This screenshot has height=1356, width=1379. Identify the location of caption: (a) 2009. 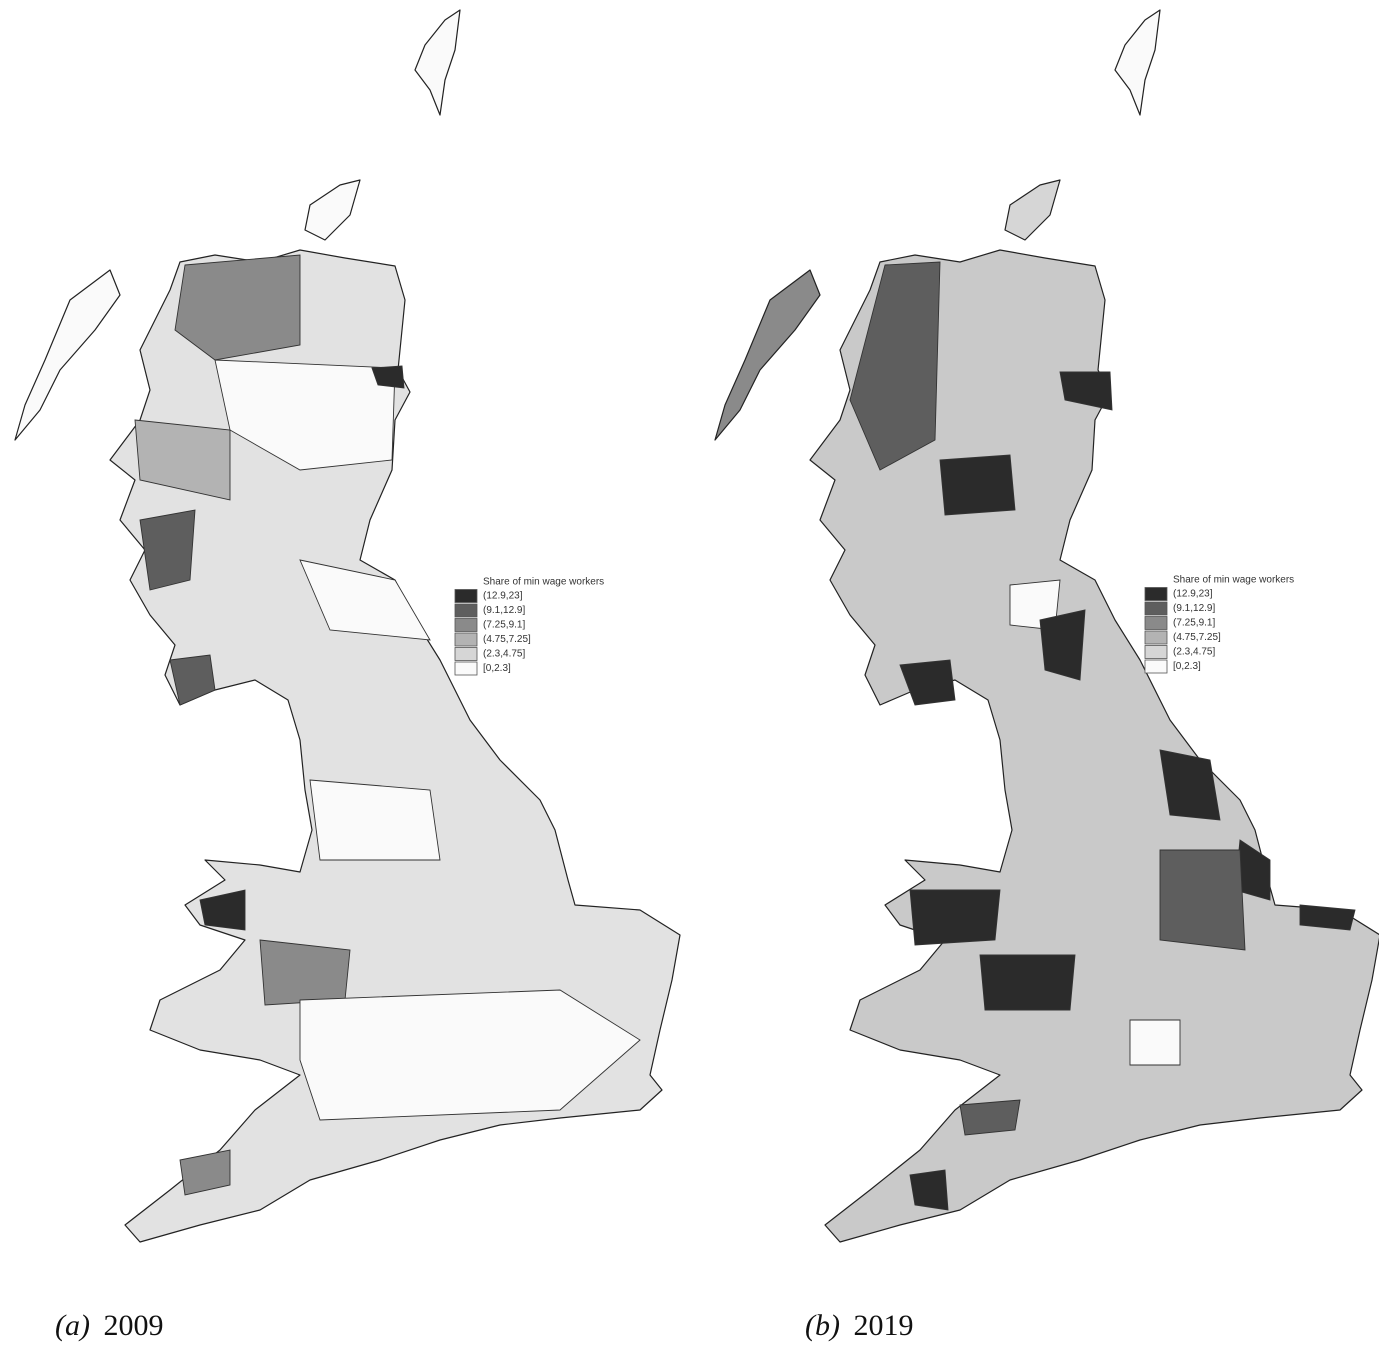
(109, 1325).